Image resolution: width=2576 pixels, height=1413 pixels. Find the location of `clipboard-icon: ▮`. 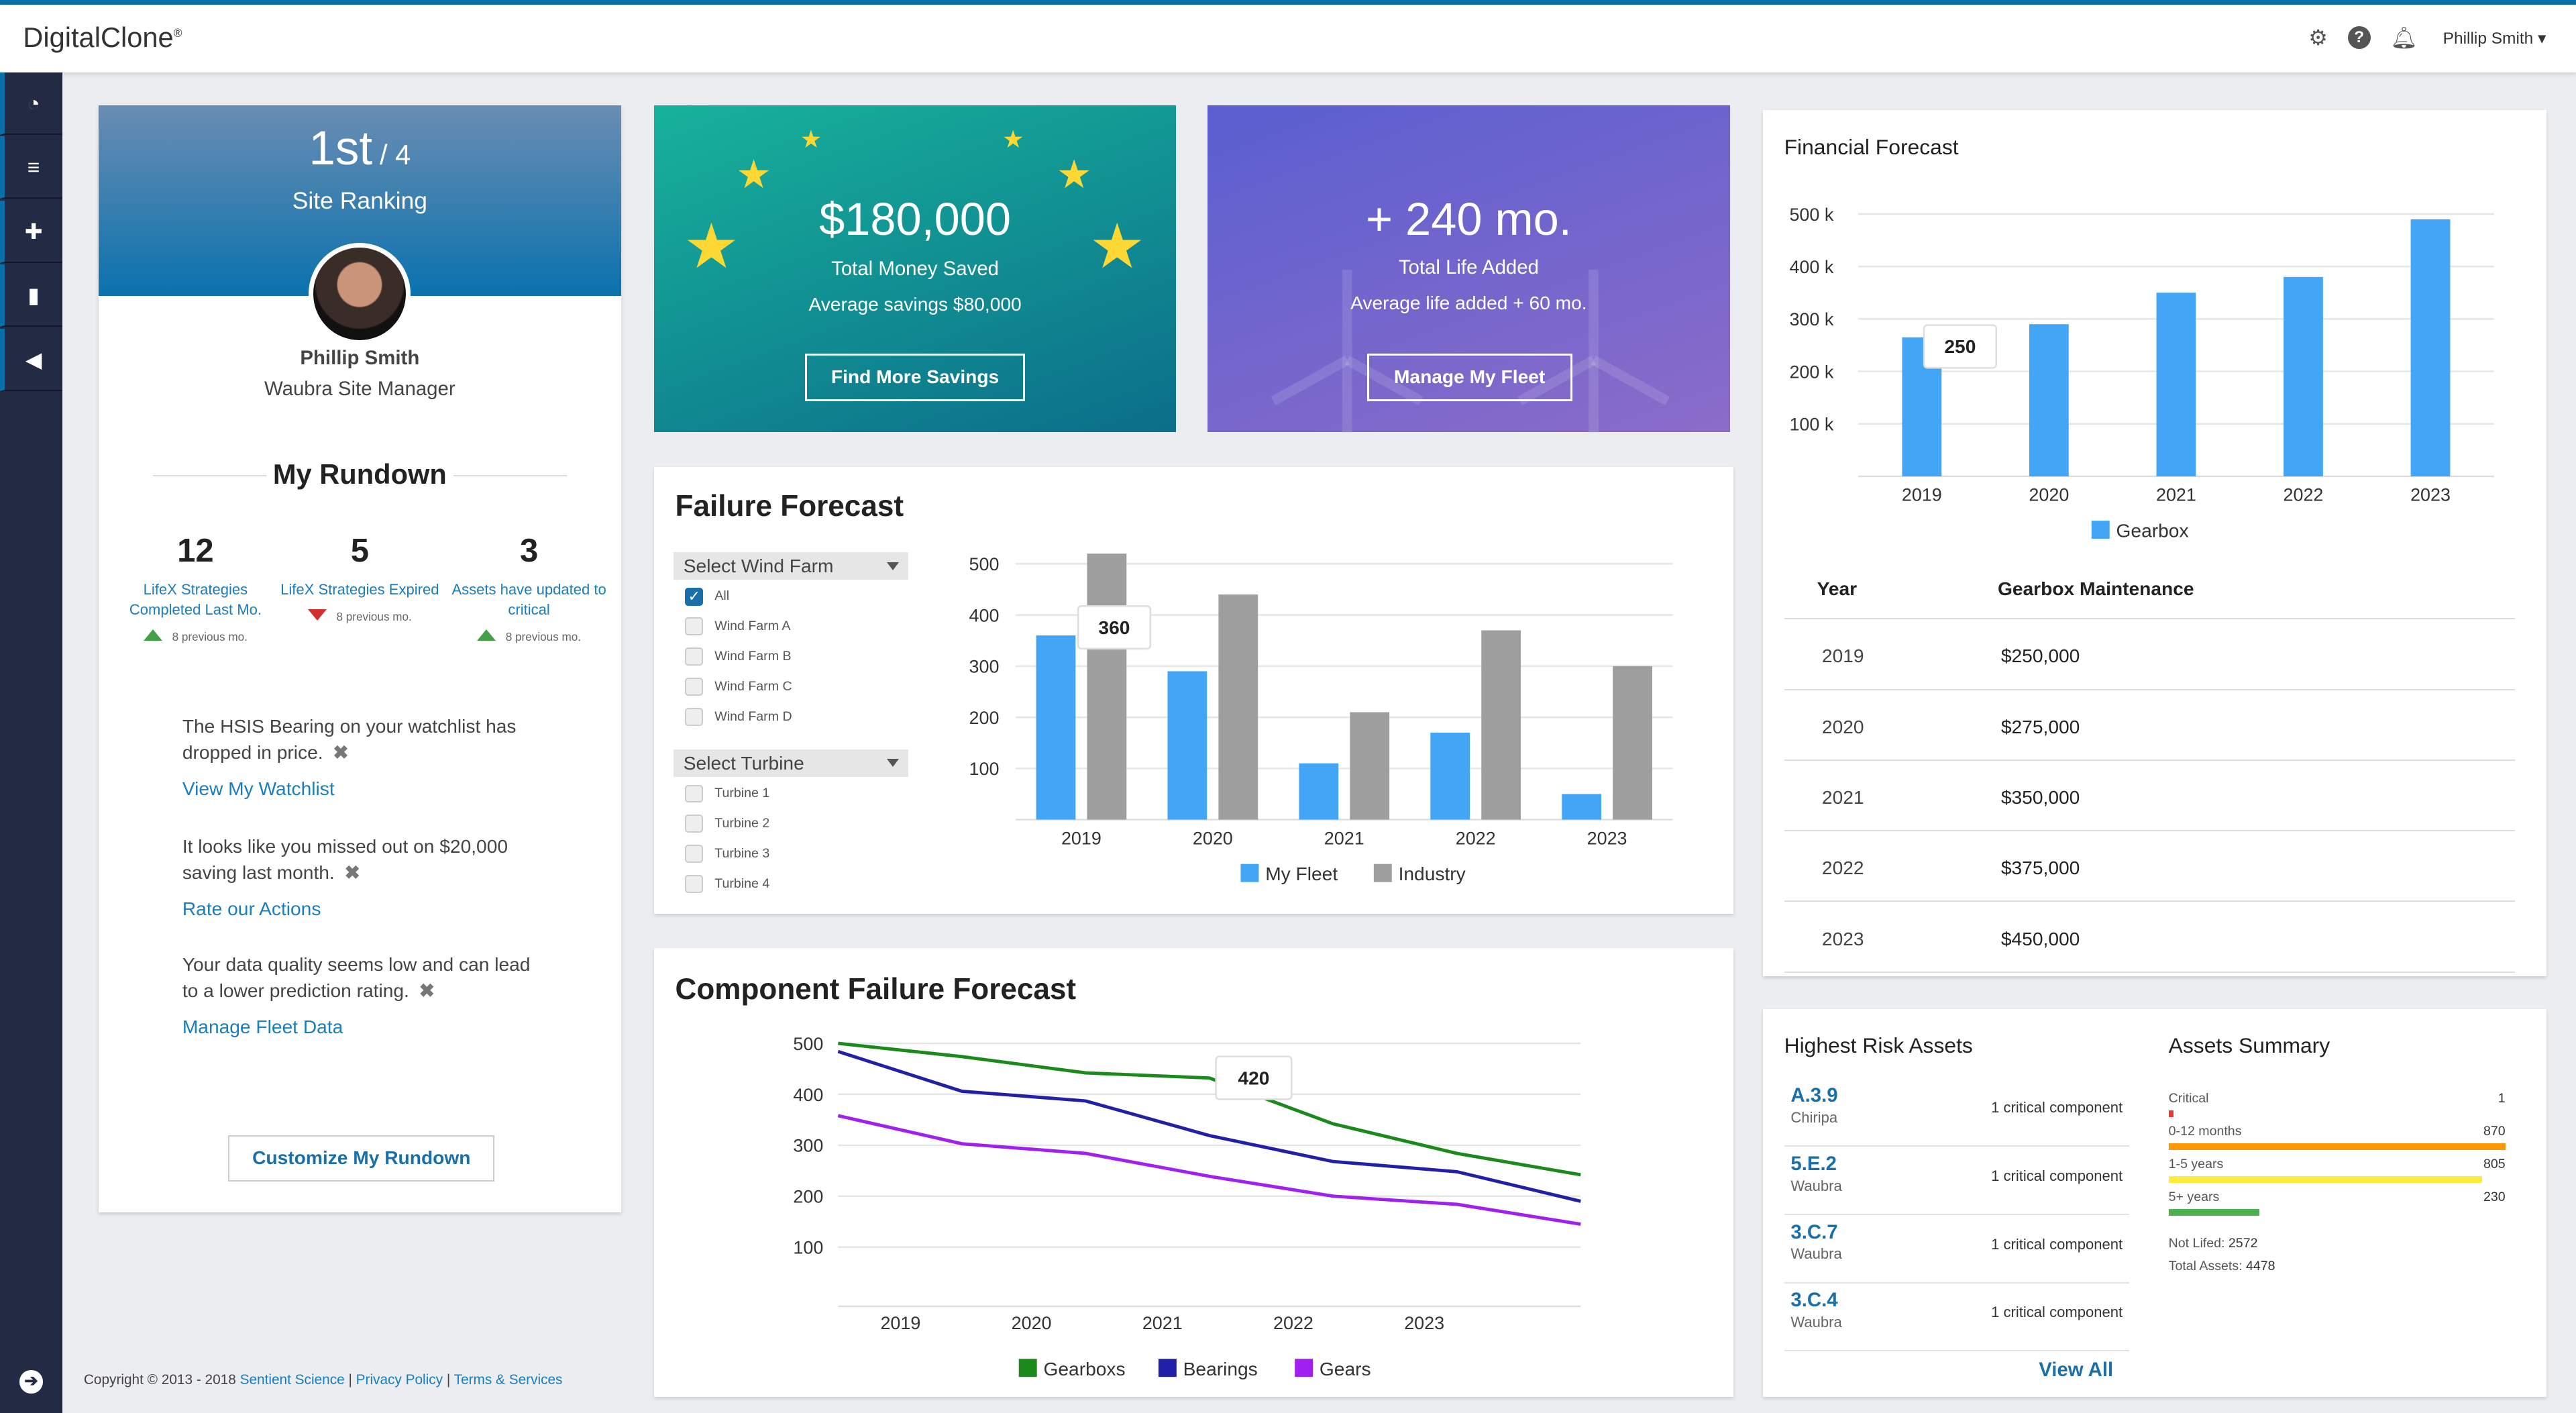

clipboard-icon: ▮ is located at coordinates (34, 295).